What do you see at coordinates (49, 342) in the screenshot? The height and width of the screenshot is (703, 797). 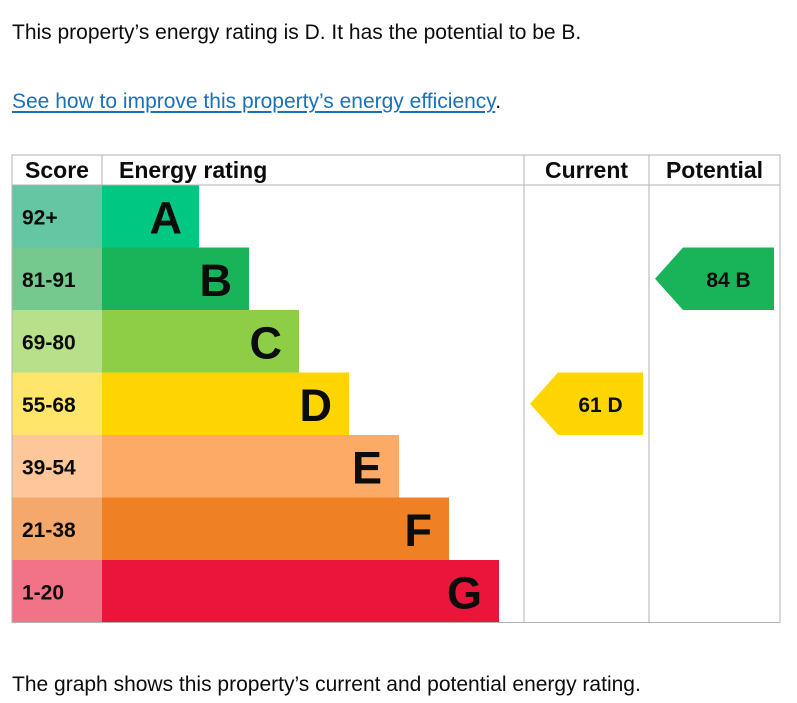 I see `score-range-c: 69-80` at bounding box center [49, 342].